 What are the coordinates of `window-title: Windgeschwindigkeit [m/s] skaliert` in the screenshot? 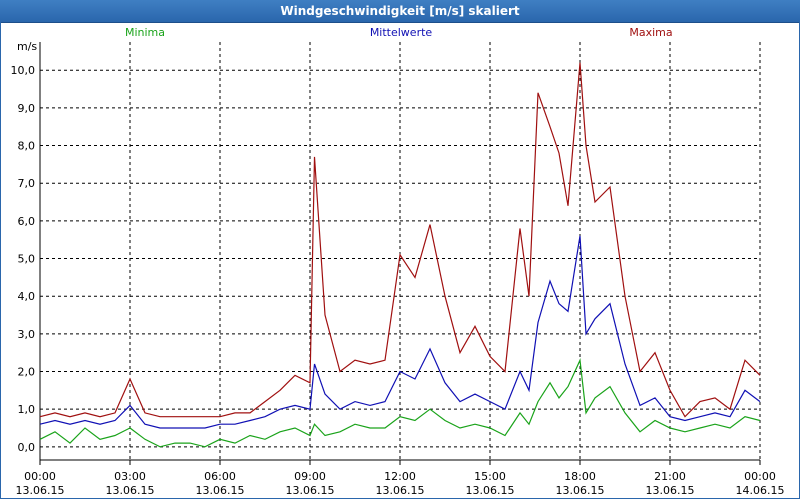 It's located at (400, 11).